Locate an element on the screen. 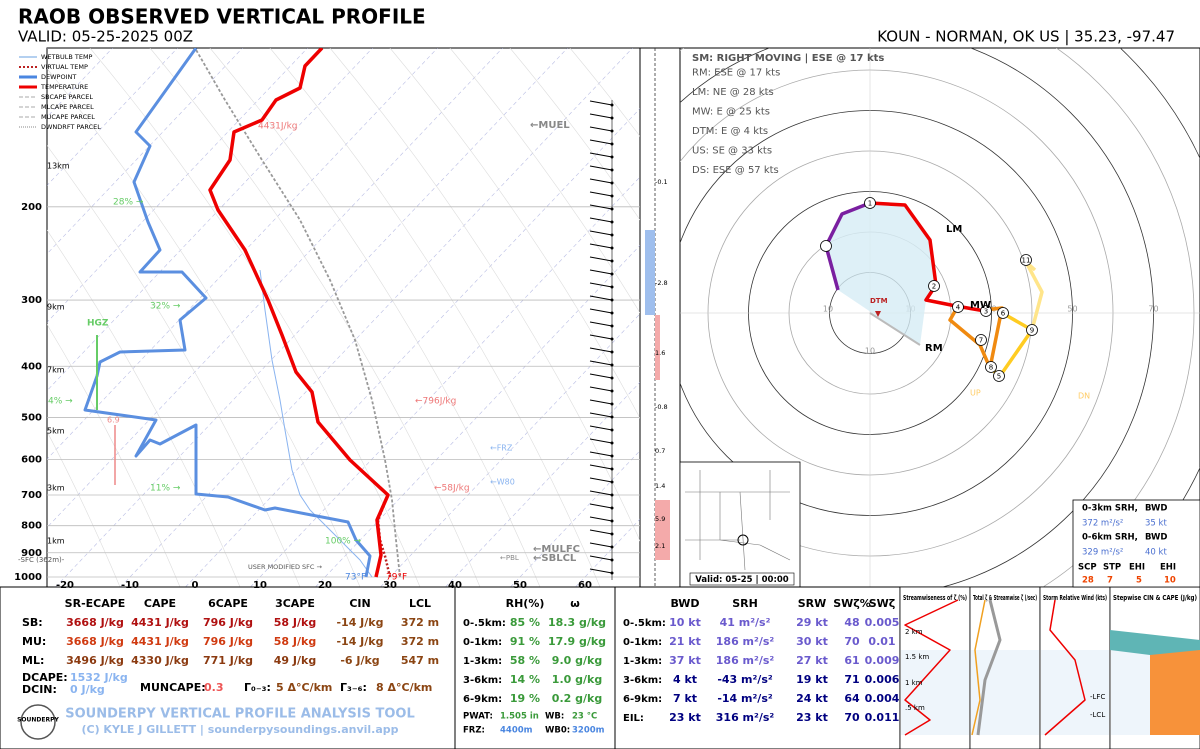  skewt-annotation: ←MULFC is located at coordinates (556, 549).